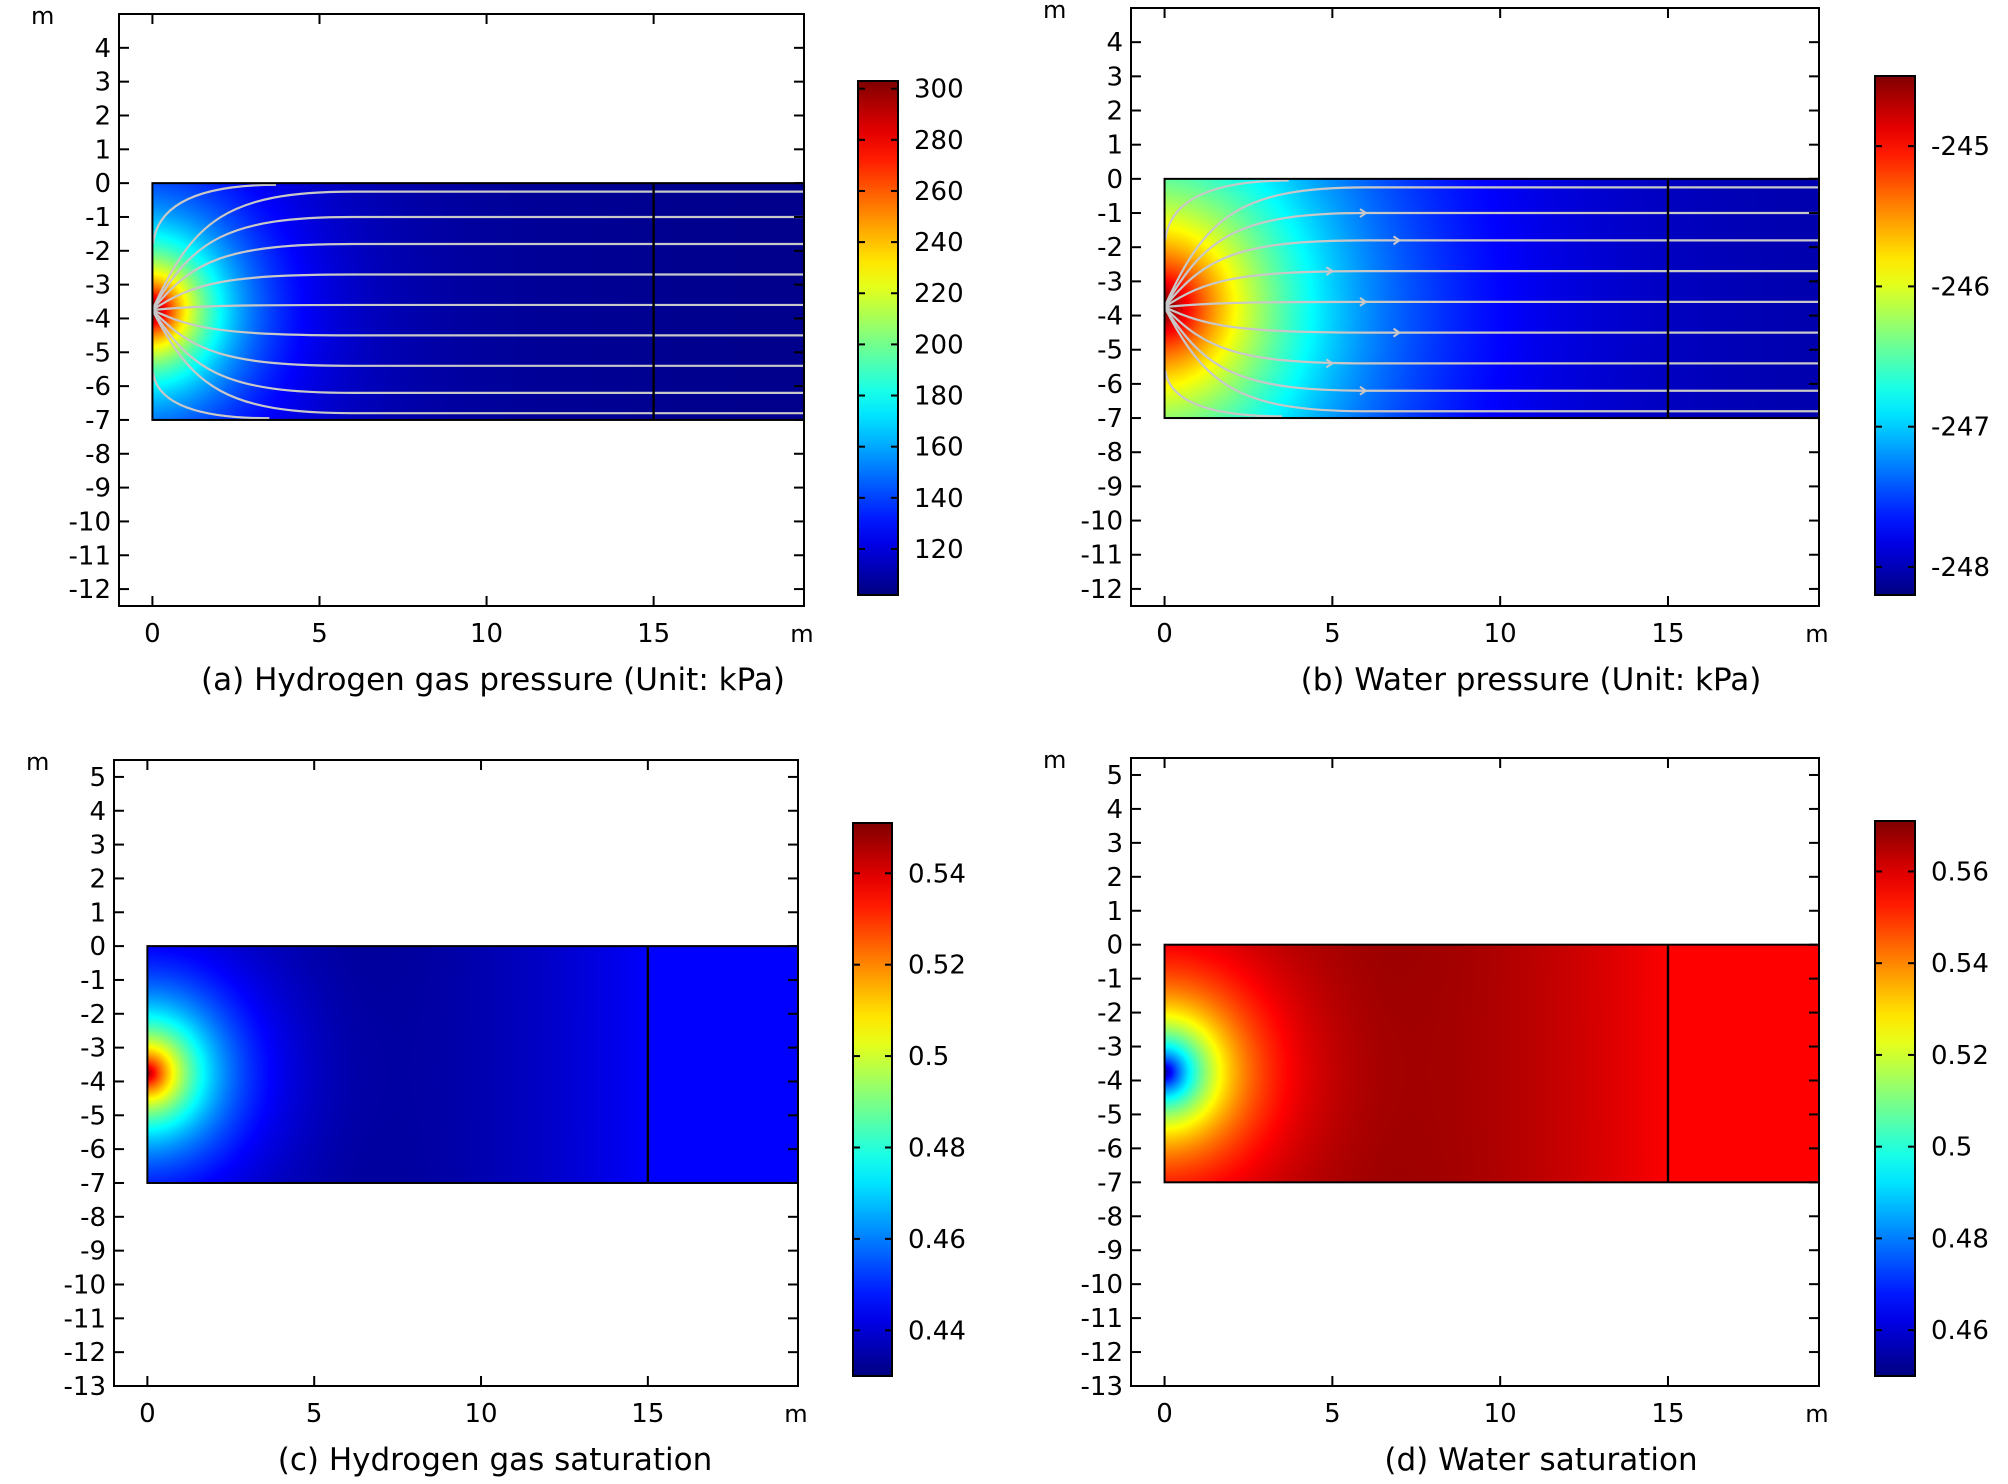  I want to click on panel-caption: (b) Water pressure (Unit: kPa), so click(1531, 680).